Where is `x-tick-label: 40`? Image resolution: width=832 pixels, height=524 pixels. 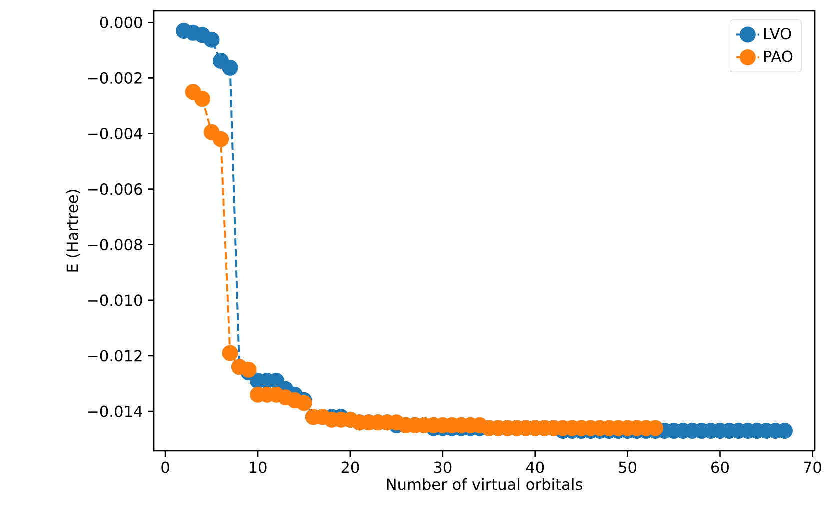 x-tick-label: 40 is located at coordinates (535, 468).